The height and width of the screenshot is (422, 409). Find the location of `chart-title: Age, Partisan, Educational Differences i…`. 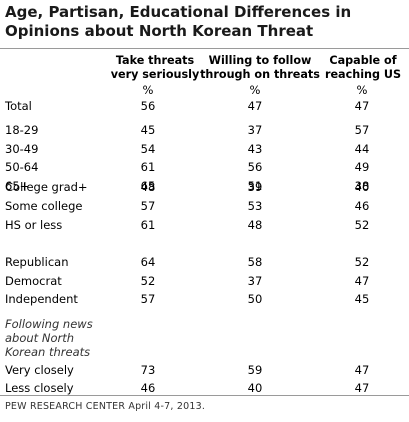

chart-title: Age, Partisan, Educational Differences i… is located at coordinates (178, 22).